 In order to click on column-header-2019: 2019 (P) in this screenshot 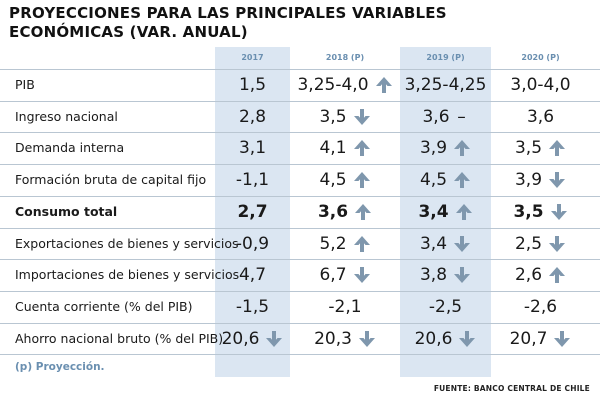, I will do `click(445, 57)`.